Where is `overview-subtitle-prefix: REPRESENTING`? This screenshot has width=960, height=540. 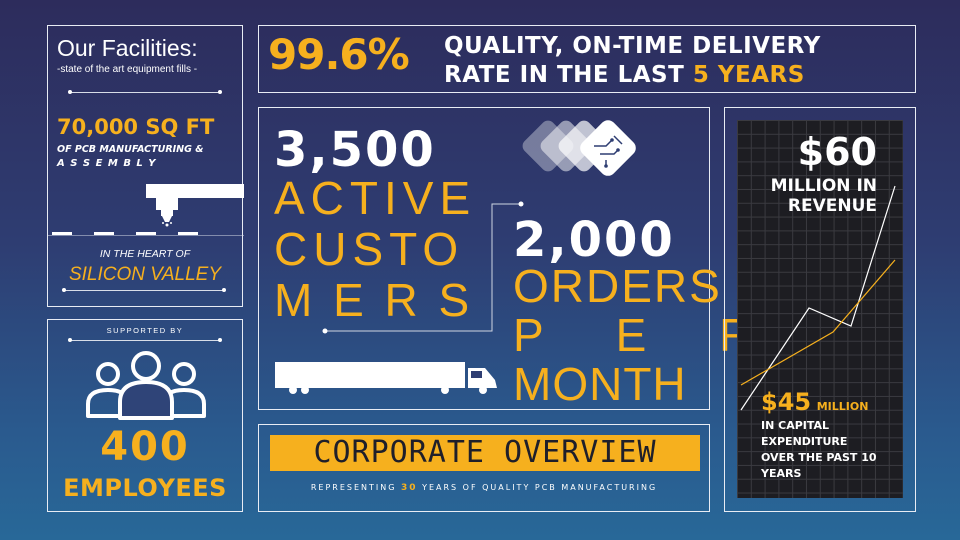 overview-subtitle-prefix: REPRESENTING is located at coordinates (353, 487).